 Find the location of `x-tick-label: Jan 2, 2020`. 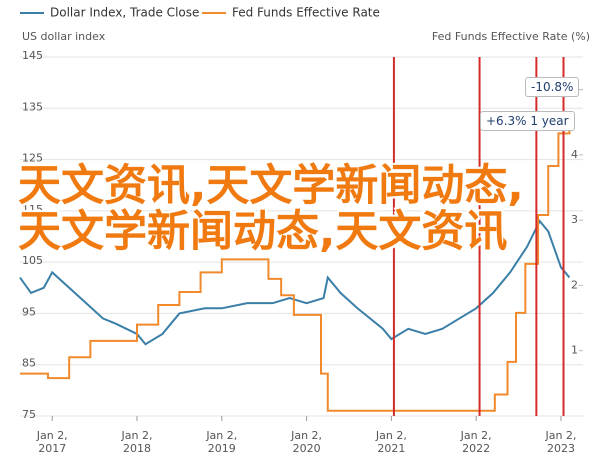

x-tick-label: Jan 2, 2020 is located at coordinates (307, 442).